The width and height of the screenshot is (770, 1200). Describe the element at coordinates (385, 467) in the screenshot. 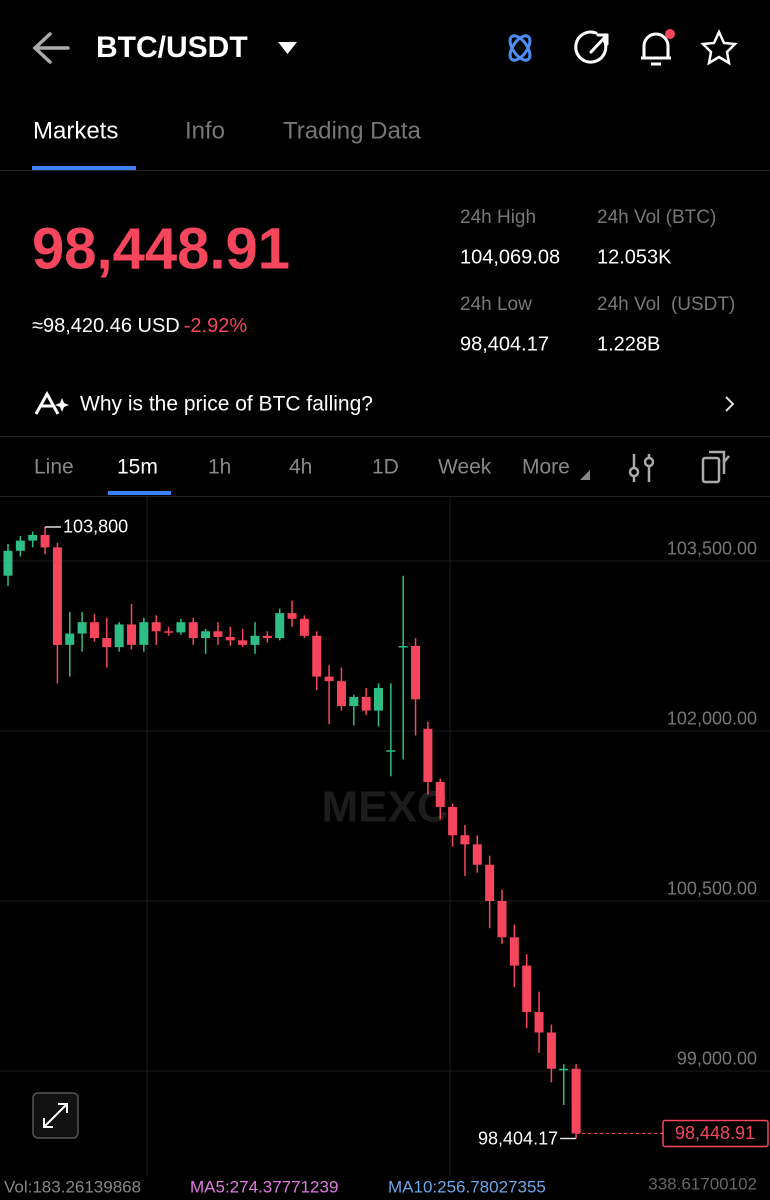

I see `interval: 1D` at that location.